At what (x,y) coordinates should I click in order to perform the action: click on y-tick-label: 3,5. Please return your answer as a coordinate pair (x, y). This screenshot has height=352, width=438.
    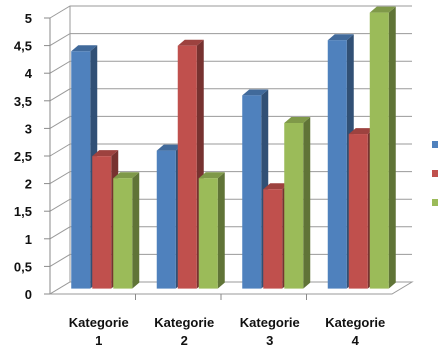
    Looking at the image, I should click on (23, 101).